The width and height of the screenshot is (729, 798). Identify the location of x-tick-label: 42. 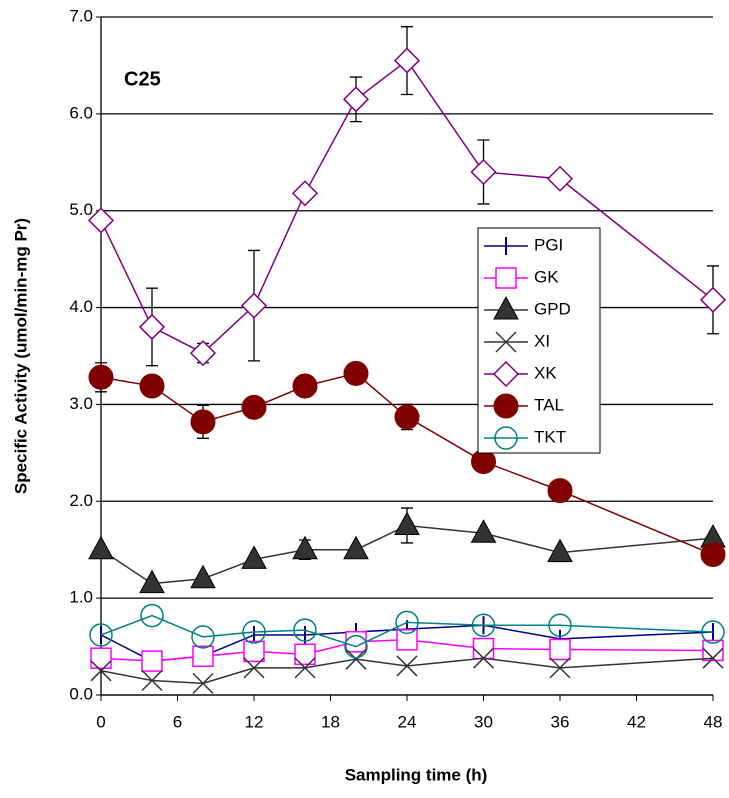
(636, 721).